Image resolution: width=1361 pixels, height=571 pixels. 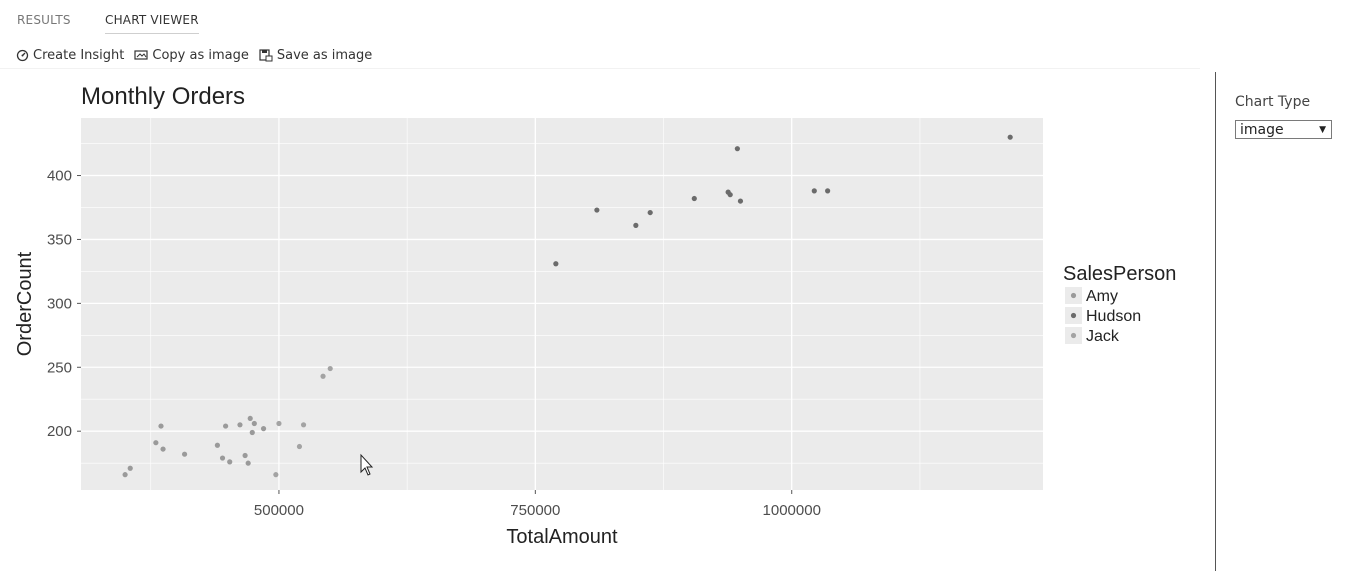 I want to click on legend-title: SalesPerson, so click(x=1119, y=274).